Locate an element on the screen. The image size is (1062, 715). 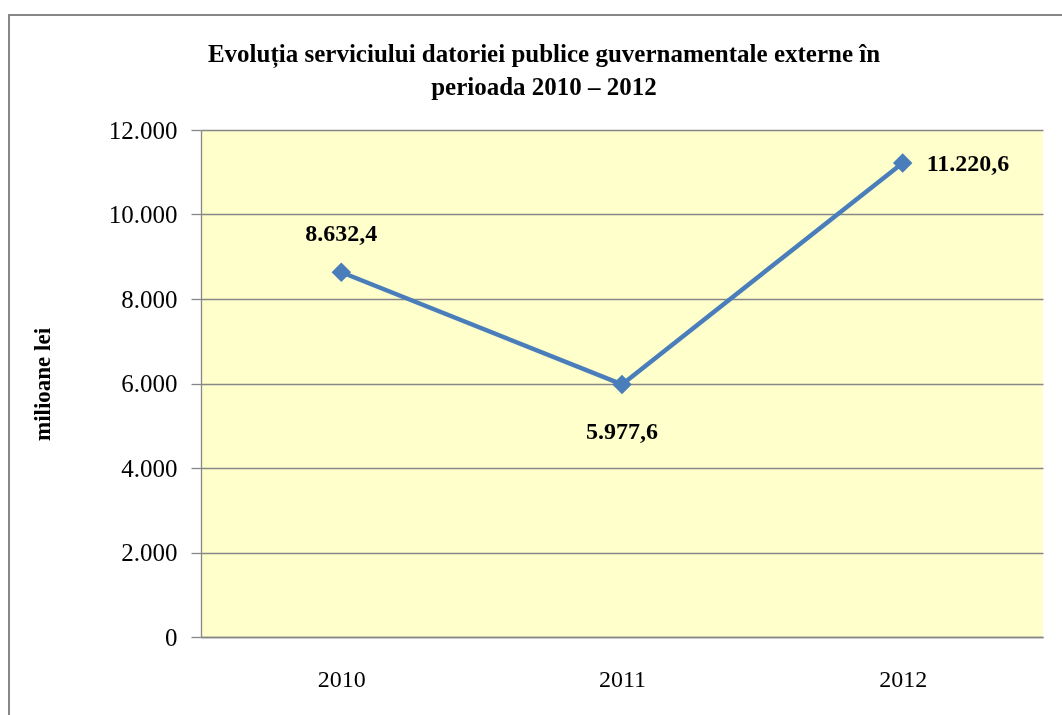
y-axis-title: milioane lei is located at coordinates (42, 384).